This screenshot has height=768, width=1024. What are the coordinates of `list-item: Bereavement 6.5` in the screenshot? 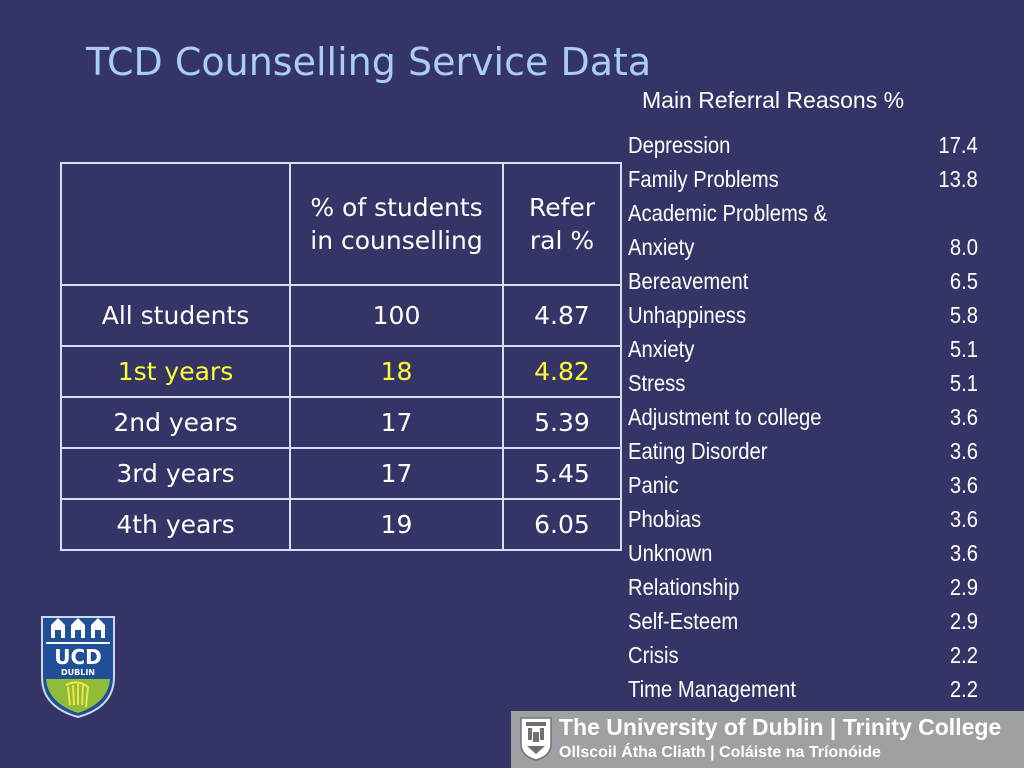 It's located at (803, 281).